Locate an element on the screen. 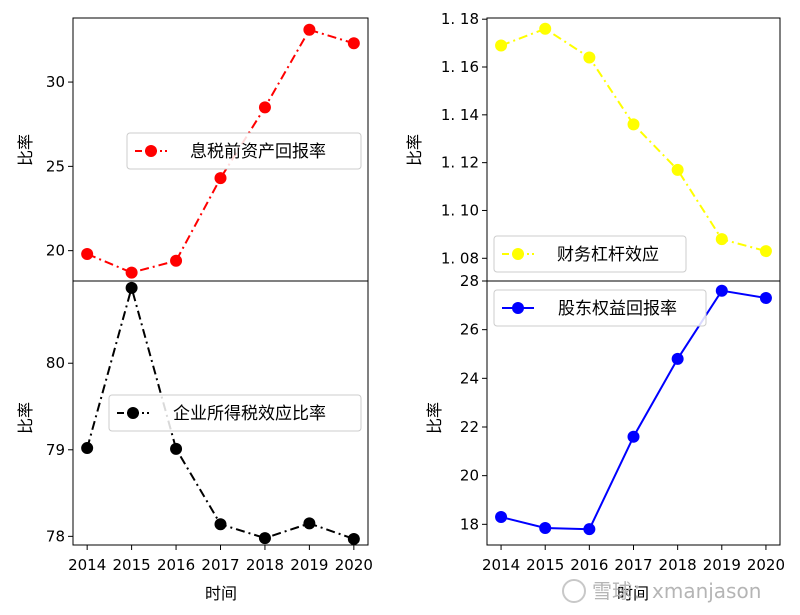  legend-label: 企业所得税效应比率 is located at coordinates (249, 414).